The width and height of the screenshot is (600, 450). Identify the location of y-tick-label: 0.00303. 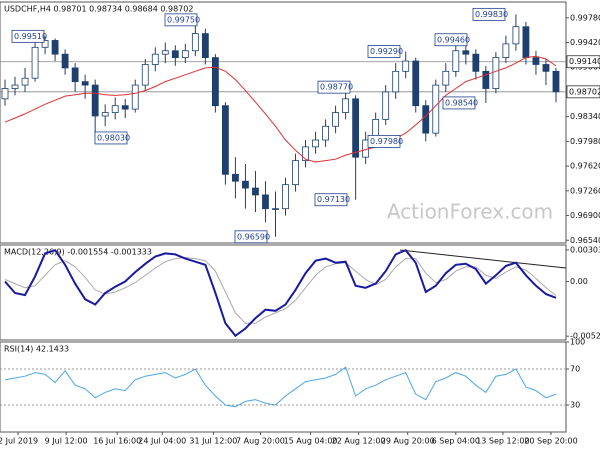
(585, 249).